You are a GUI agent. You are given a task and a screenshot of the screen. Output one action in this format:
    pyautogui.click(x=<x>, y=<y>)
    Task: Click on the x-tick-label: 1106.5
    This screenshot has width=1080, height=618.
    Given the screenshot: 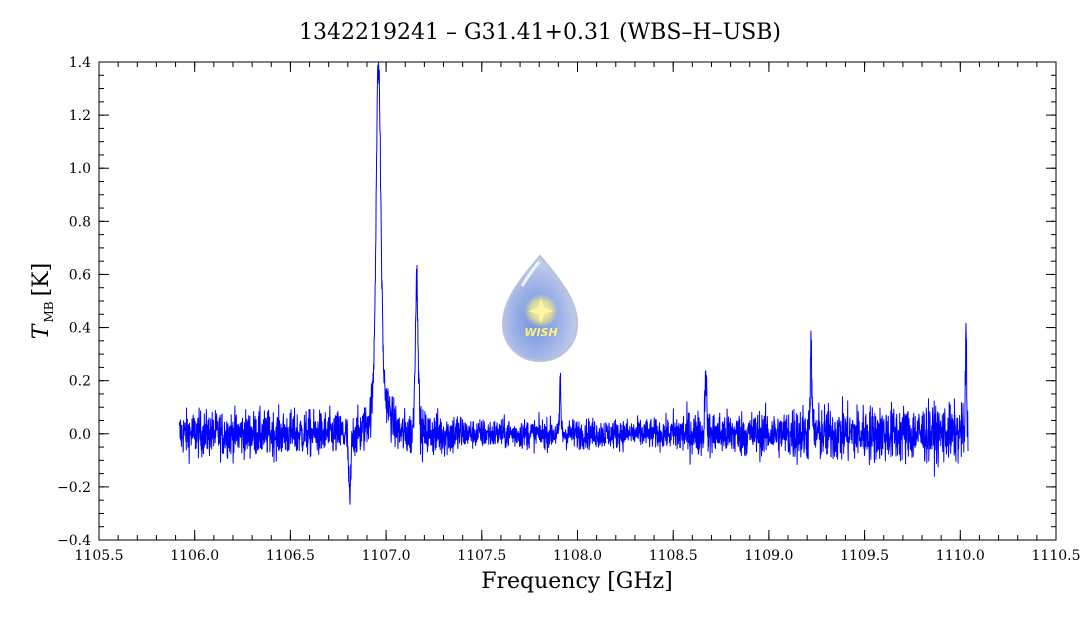 What is the action you would take?
    pyautogui.click(x=290, y=556)
    